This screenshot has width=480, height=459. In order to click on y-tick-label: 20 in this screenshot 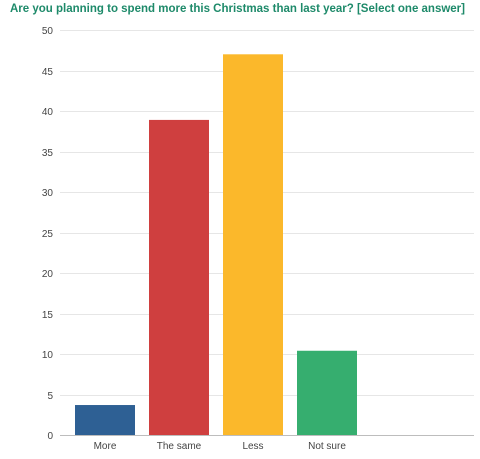, I will do `click(48, 274)`.